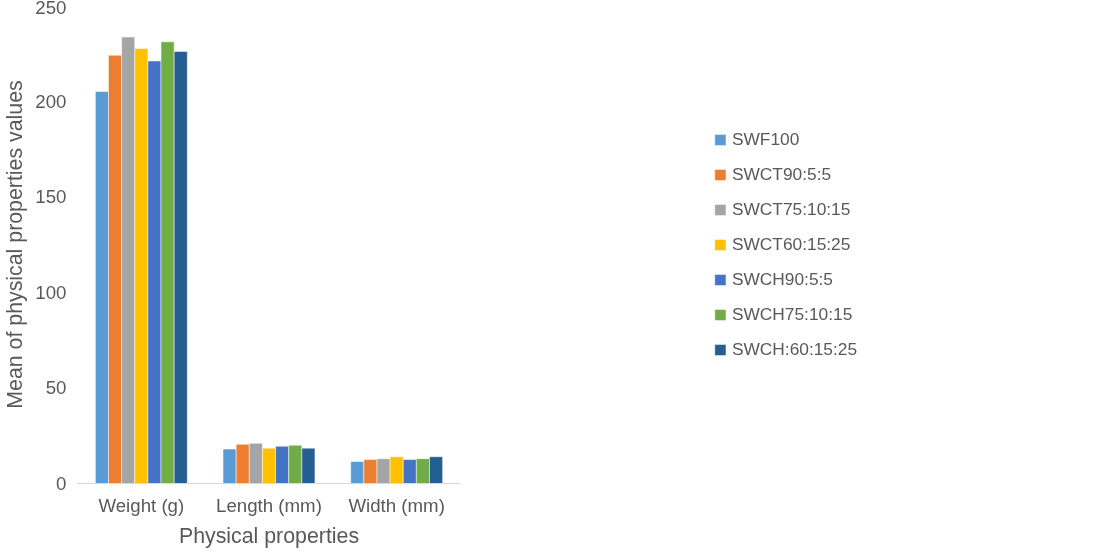  What do you see at coordinates (791, 244) in the screenshot?
I see `legend-label: SWCT60:15:25` at bounding box center [791, 244].